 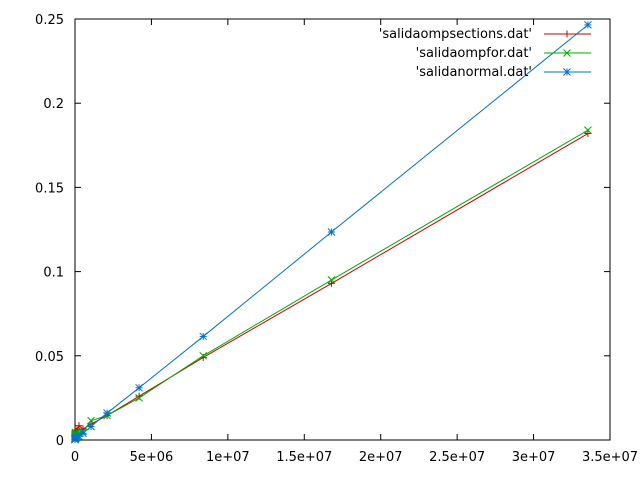 I want to click on y-tick-label: 0.05, so click(x=49, y=357).